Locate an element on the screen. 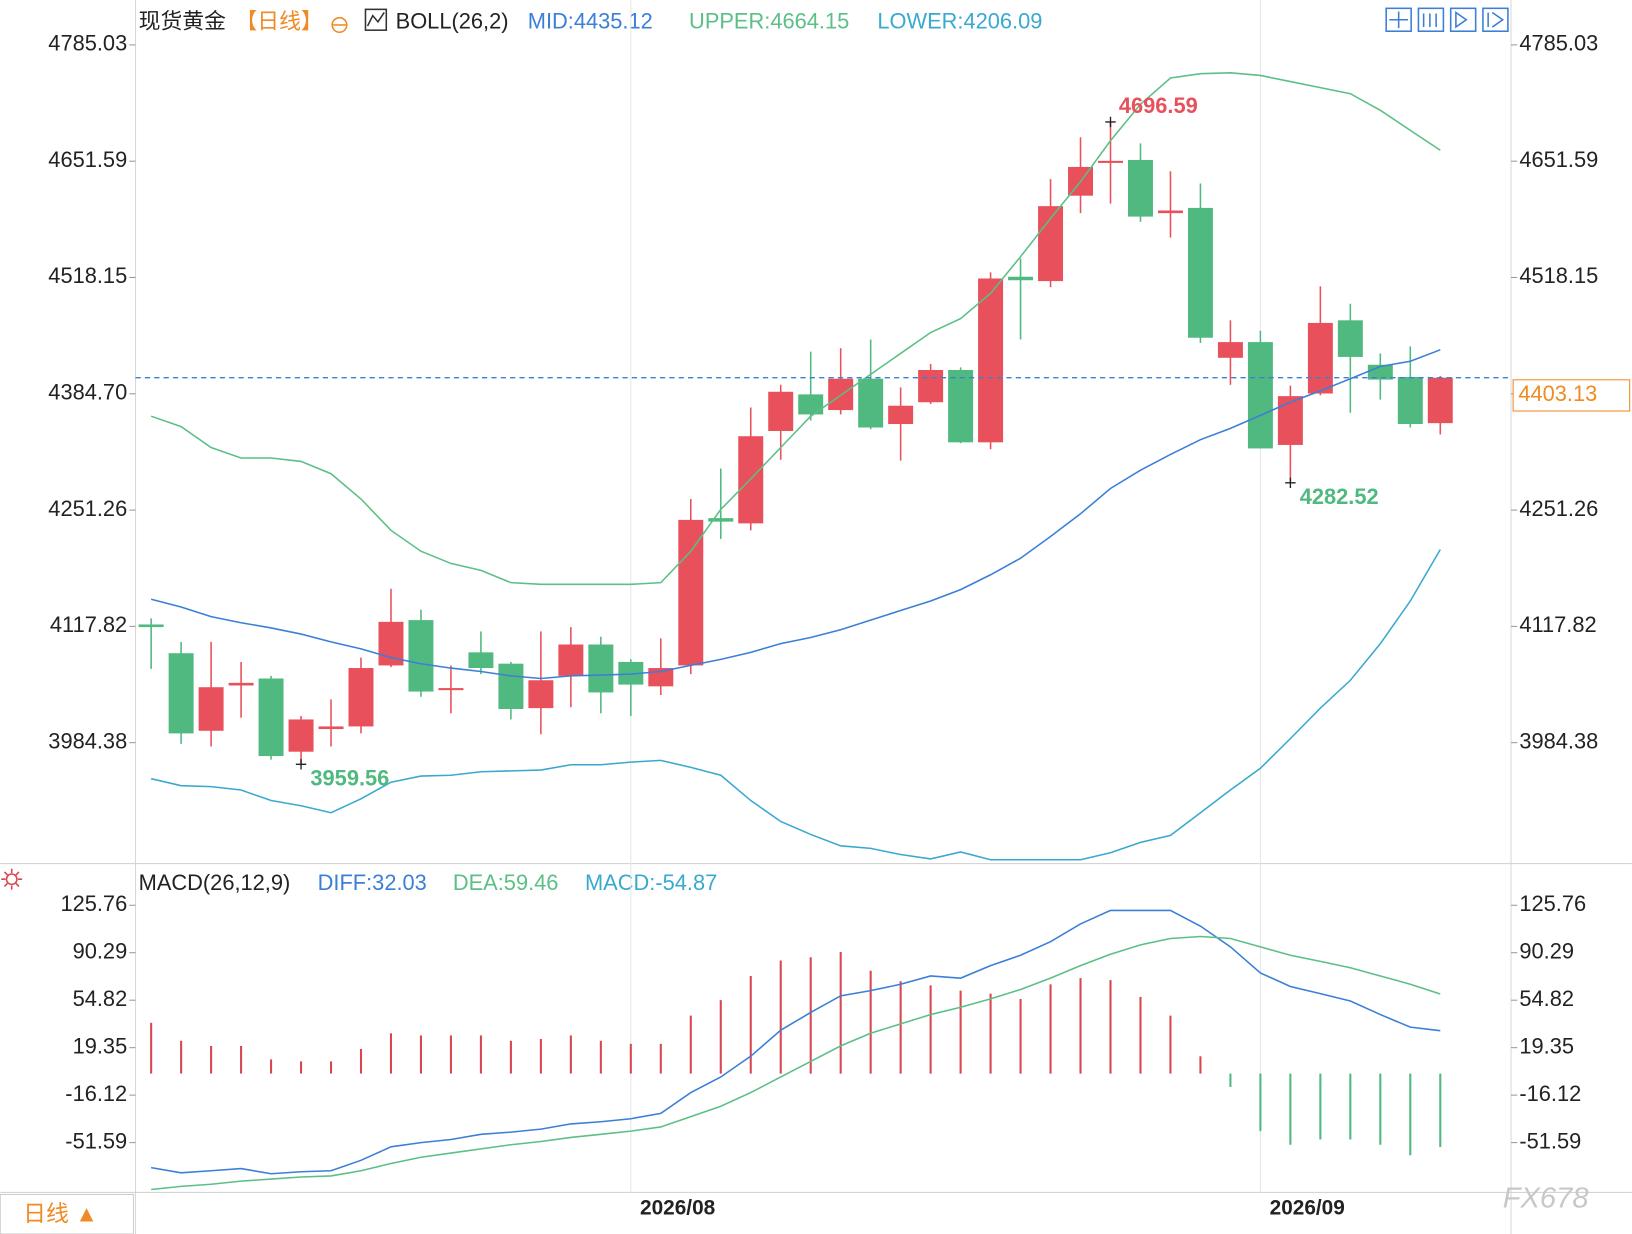  y-tick-label: 4518.15 is located at coordinates (1558, 275).